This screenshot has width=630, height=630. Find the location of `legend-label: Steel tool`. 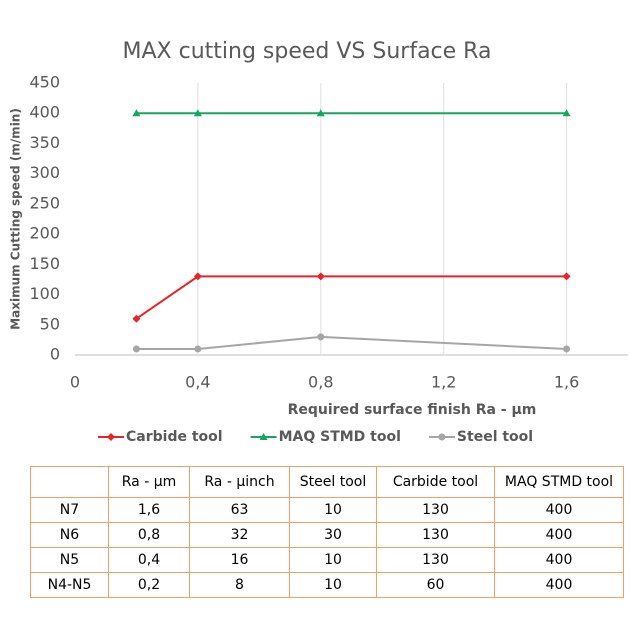

legend-label: Steel tool is located at coordinates (495, 437).